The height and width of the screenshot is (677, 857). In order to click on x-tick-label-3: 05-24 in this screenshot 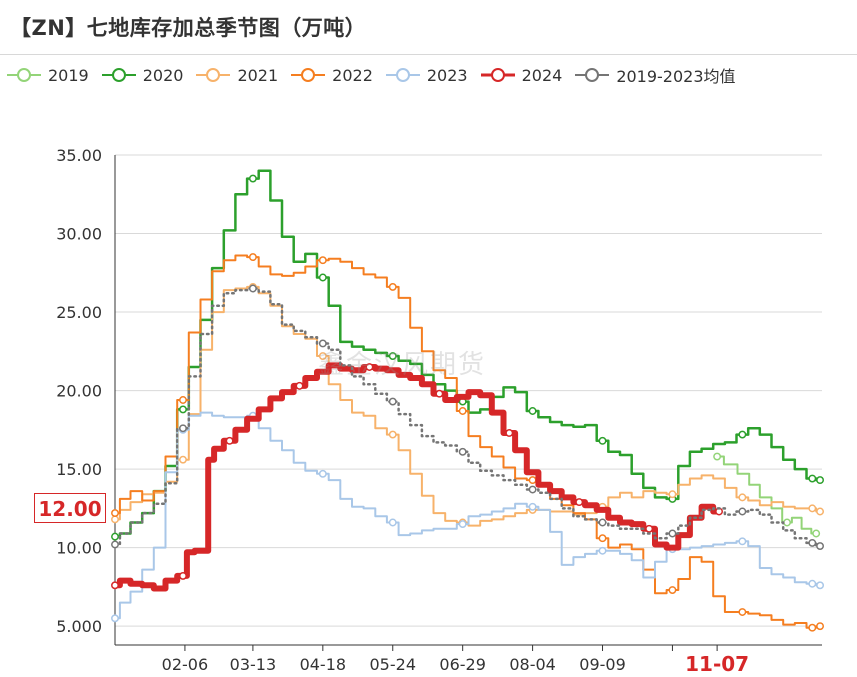, I will do `click(393, 664)`.